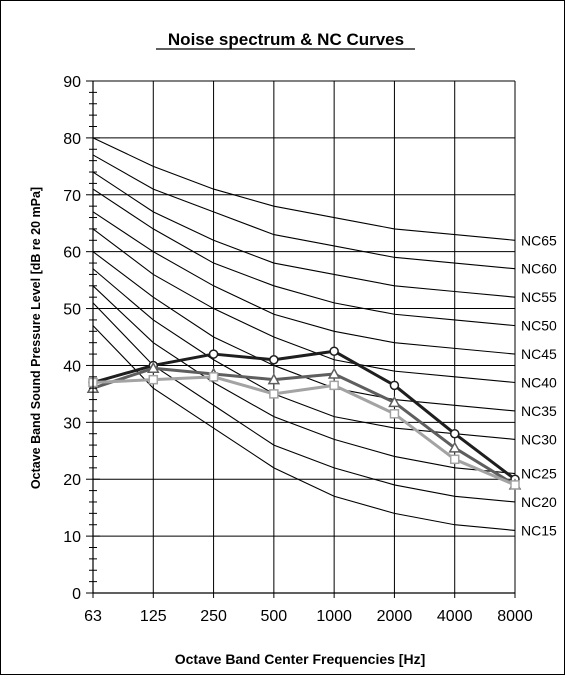  Describe the element at coordinates (153, 616) in the screenshot. I see `x-tick-label: 125` at that location.